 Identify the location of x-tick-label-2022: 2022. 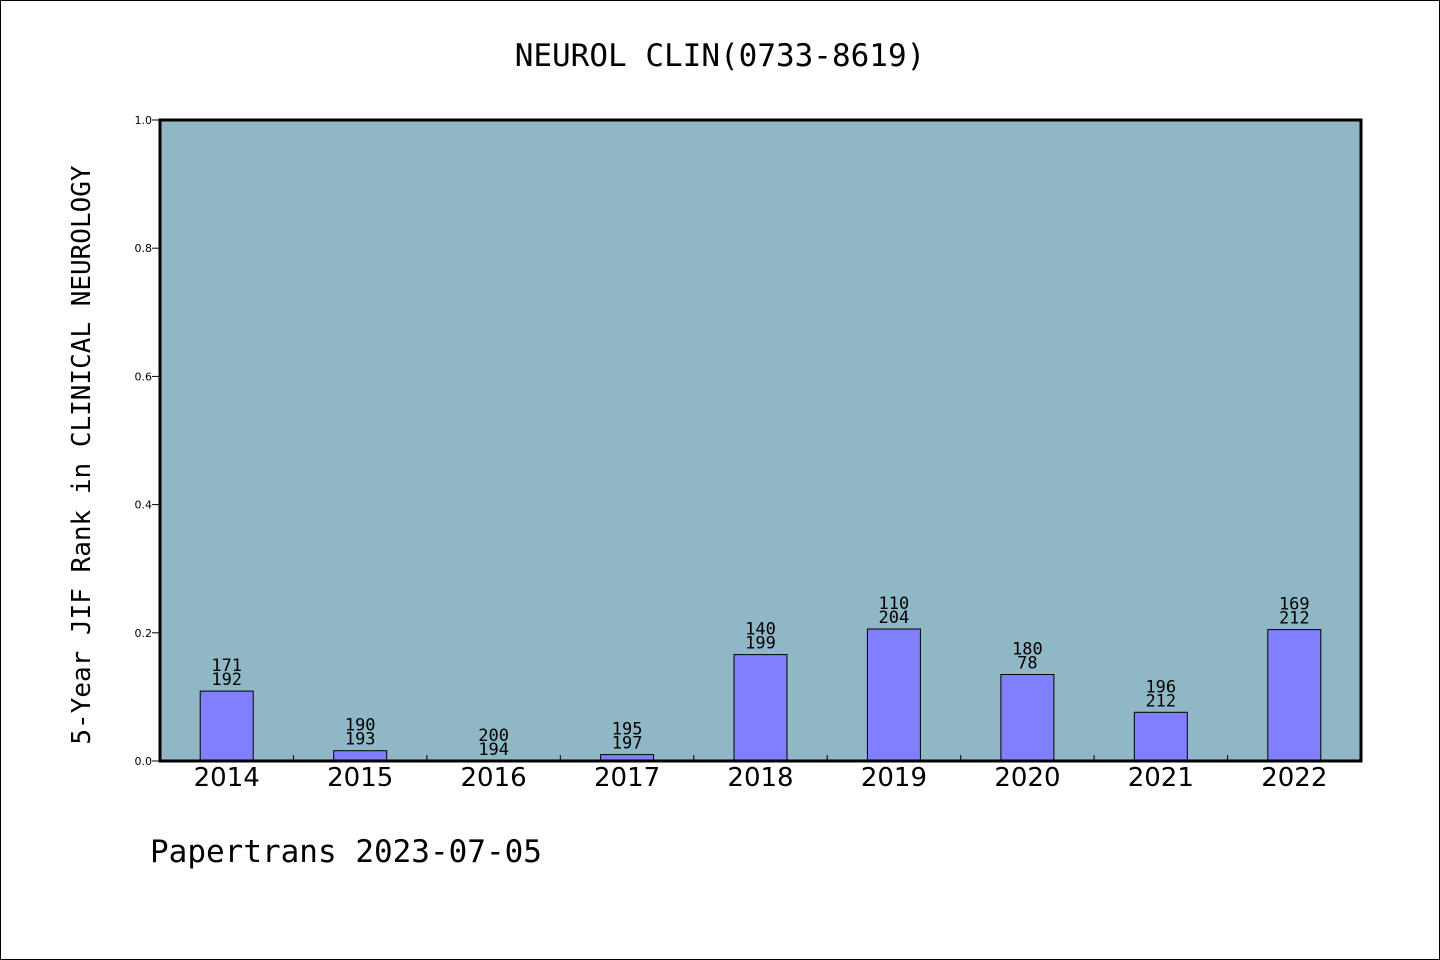
(1294, 778).